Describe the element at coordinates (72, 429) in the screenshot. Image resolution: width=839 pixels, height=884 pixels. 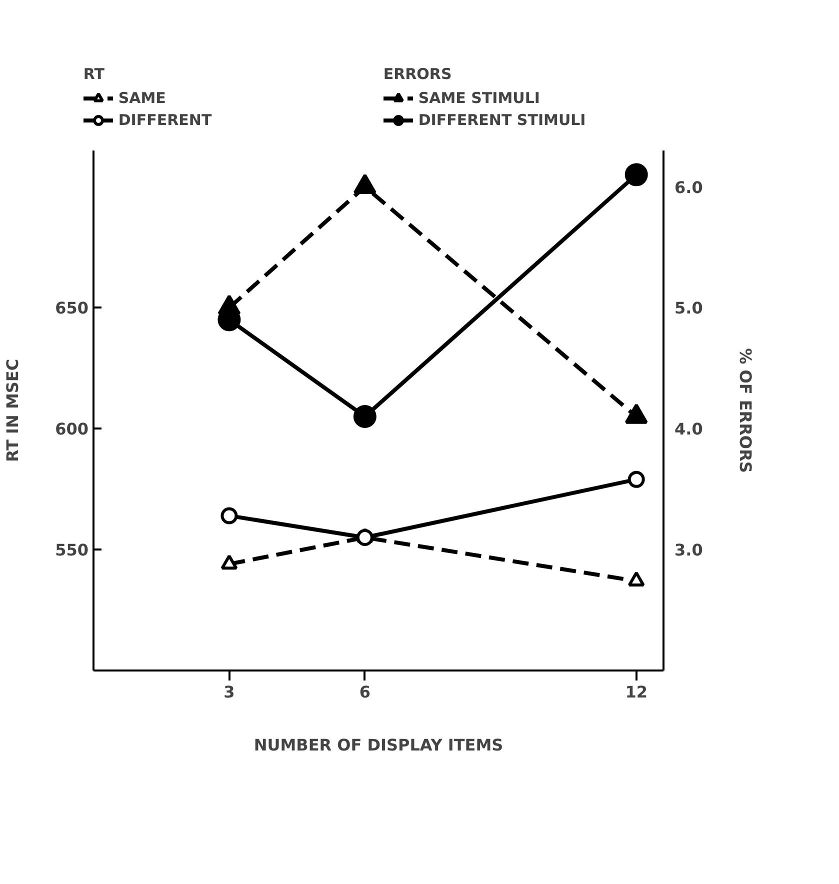
I see `y-tick-label: 600` at that location.